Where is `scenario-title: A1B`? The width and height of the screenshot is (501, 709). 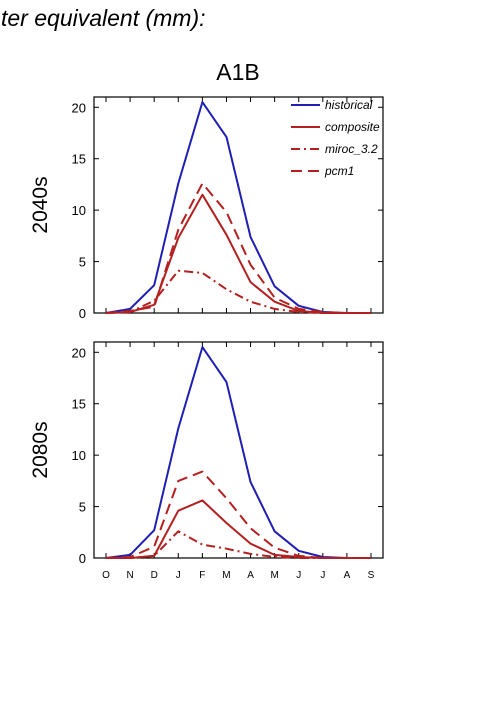 scenario-title: A1B is located at coordinates (237, 72).